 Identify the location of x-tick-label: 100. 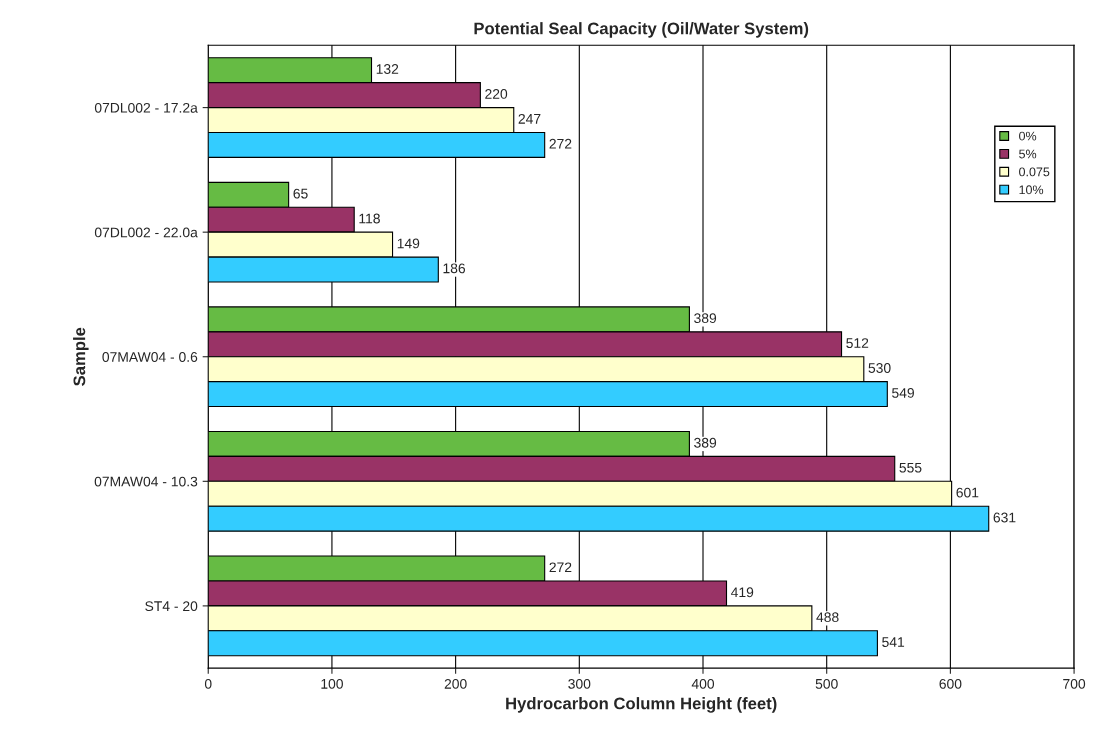
(332, 683).